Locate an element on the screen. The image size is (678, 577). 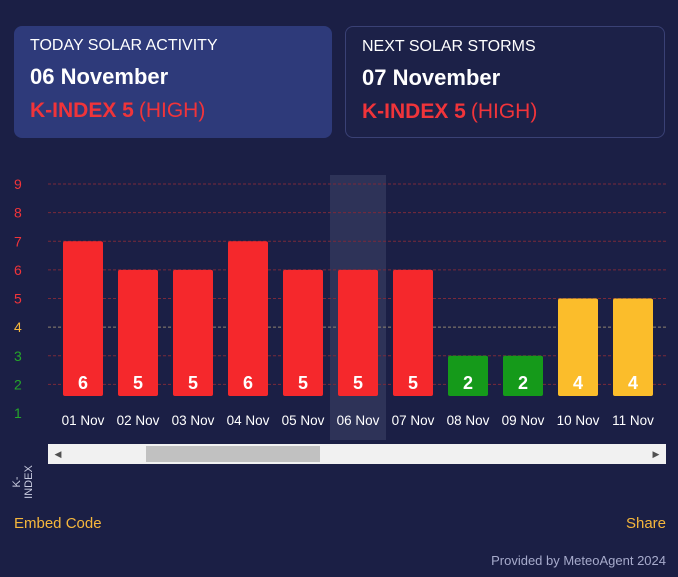
y-tick-label: 1 is located at coordinates (18, 413).